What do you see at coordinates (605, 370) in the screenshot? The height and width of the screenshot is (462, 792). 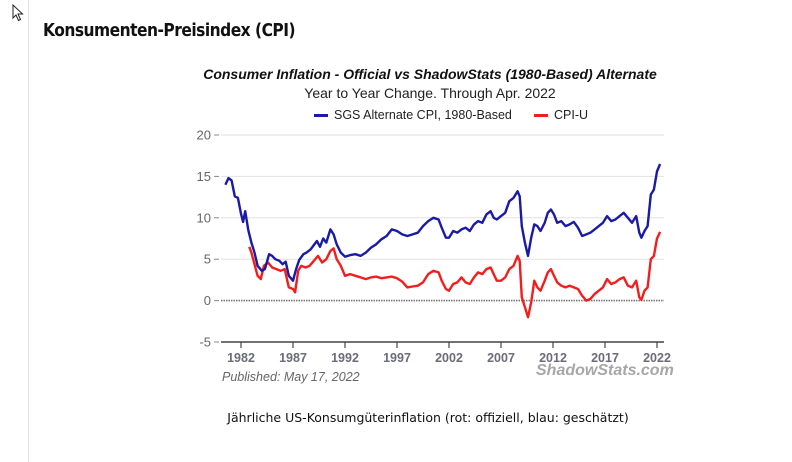 I see `watermark: ShadowStats.com` at bounding box center [605, 370].